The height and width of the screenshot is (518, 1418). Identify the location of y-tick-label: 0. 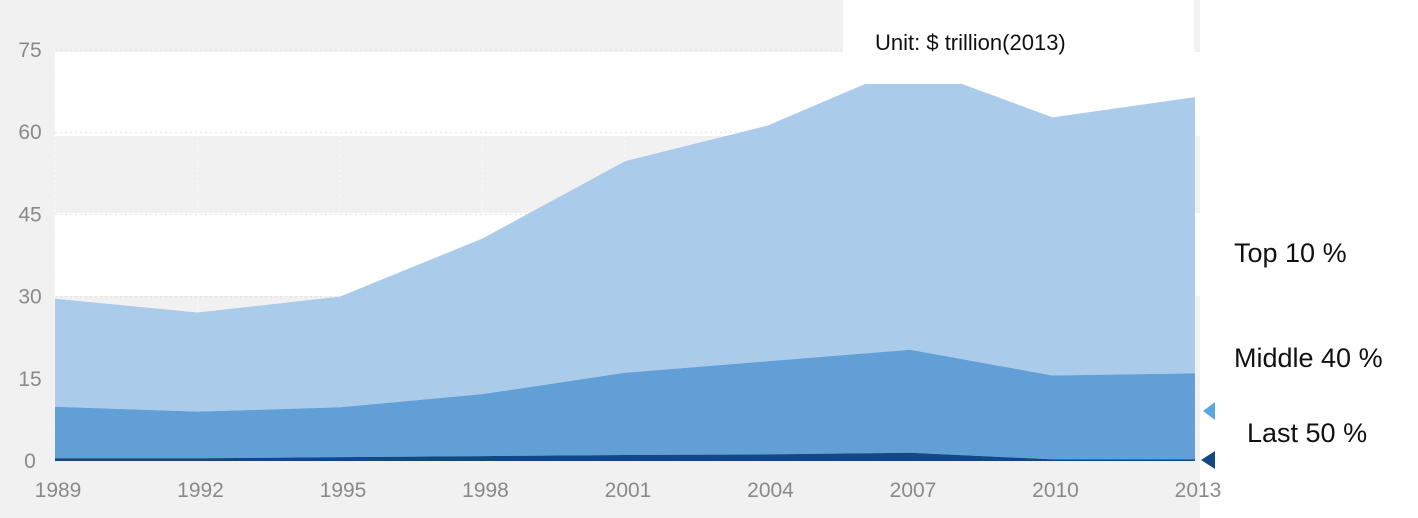
(30, 461).